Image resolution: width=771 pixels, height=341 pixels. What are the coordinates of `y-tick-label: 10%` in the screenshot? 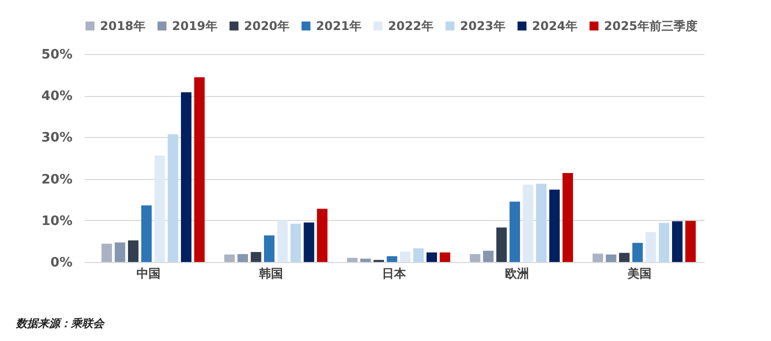 It's located at (56, 221).